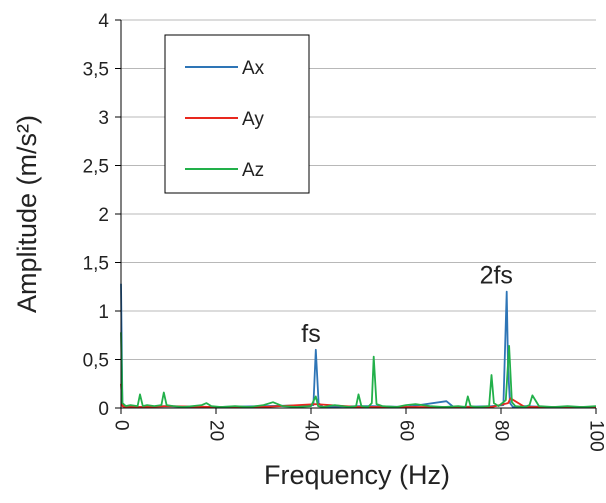 Image resolution: width=606 pixels, height=503 pixels. Describe the element at coordinates (311, 430) in the screenshot. I see `x-tick-label: 40` at that location.